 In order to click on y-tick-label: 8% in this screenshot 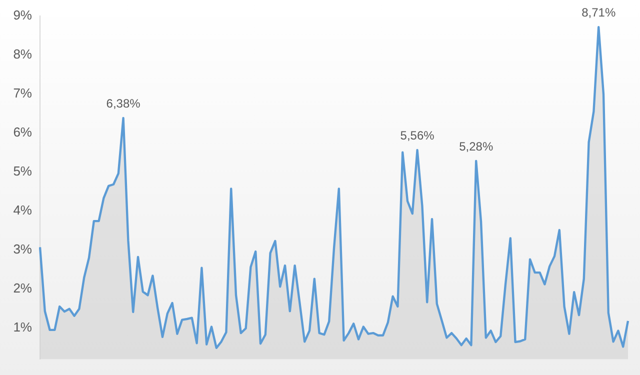, I will do `click(22, 54)`.